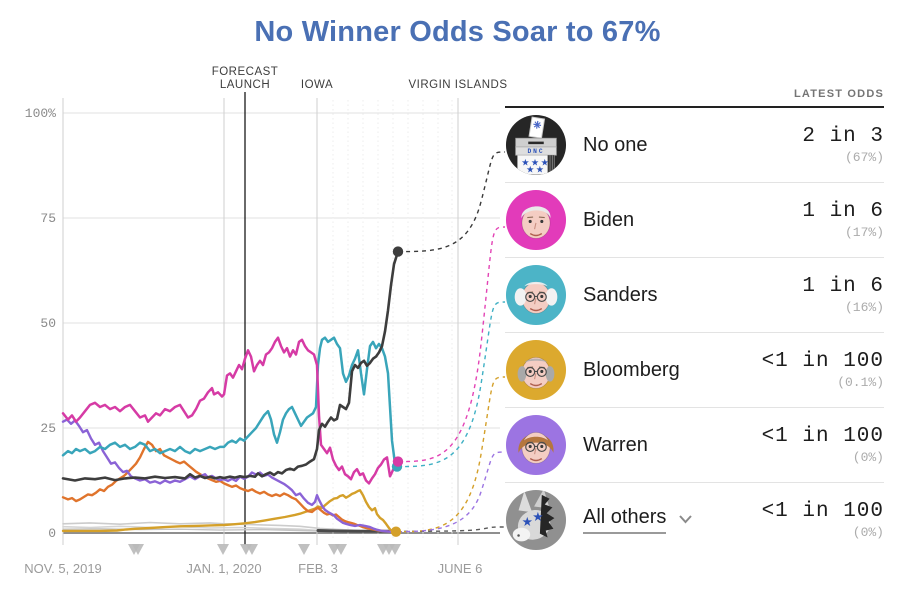 The image size is (915, 606). Describe the element at coordinates (839, 94) in the screenshot. I see `latest-odds-header: LATEST ODDS` at that location.